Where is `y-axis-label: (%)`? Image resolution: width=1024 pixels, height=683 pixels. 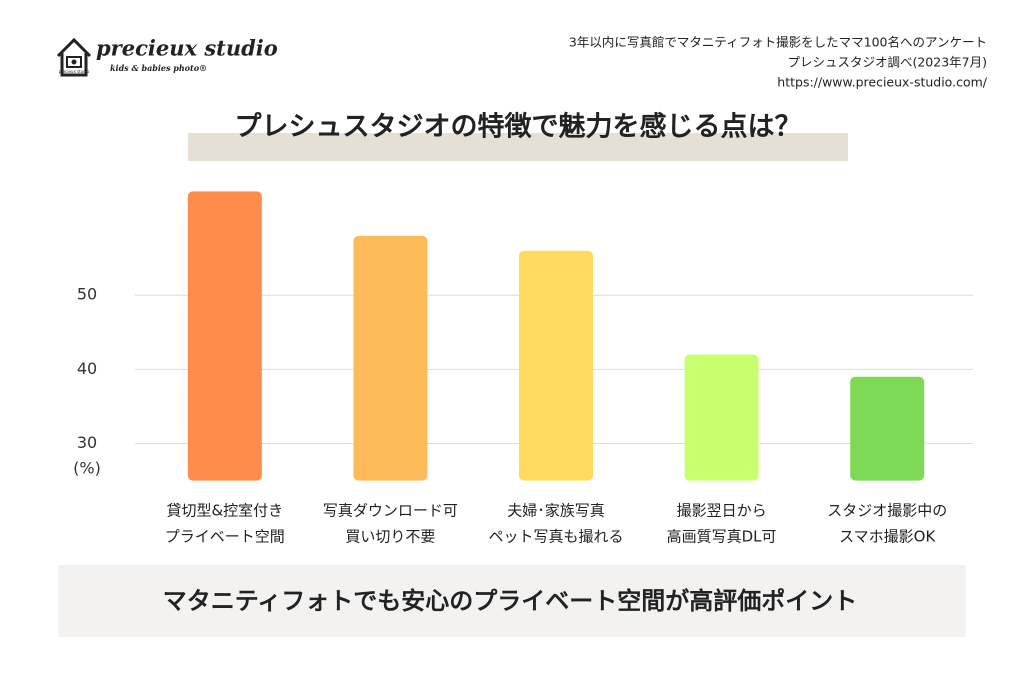
y-axis-label: (%) is located at coordinates (87, 468).